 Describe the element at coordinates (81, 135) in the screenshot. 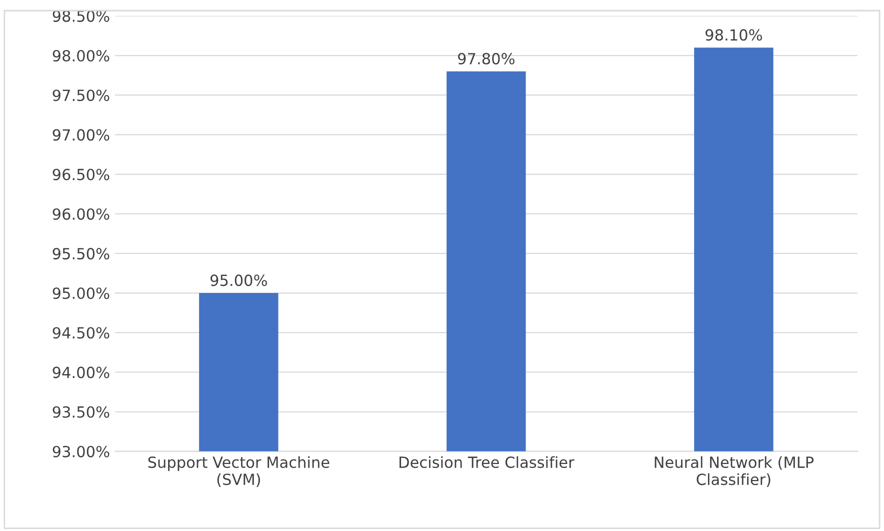

I see `y-tick-label: 97.00%` at that location.